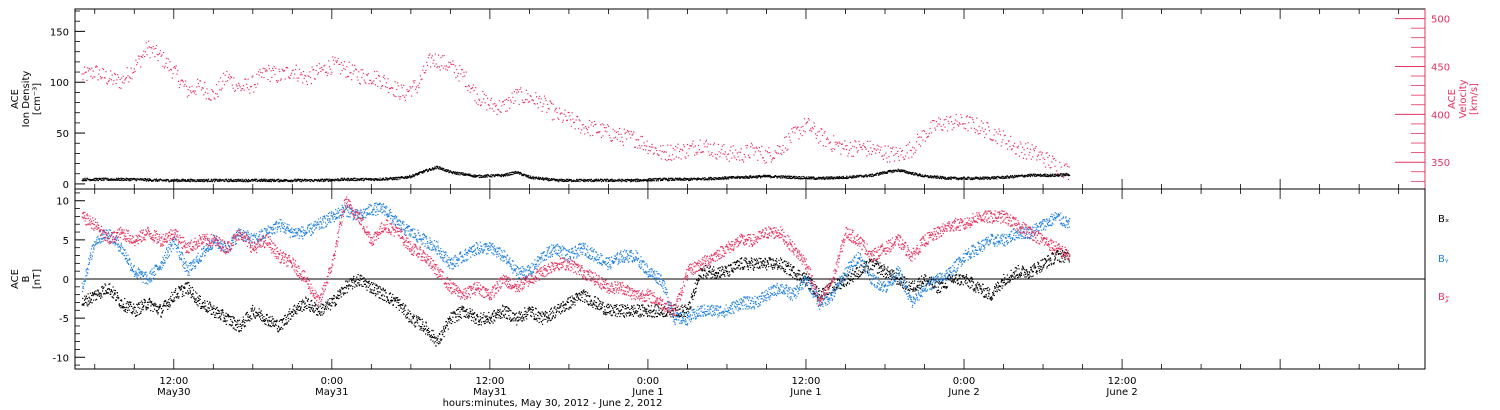 Image resolution: width=1500 pixels, height=410 pixels. I want to click on b-axis-label: [nT], so click(37, 279).